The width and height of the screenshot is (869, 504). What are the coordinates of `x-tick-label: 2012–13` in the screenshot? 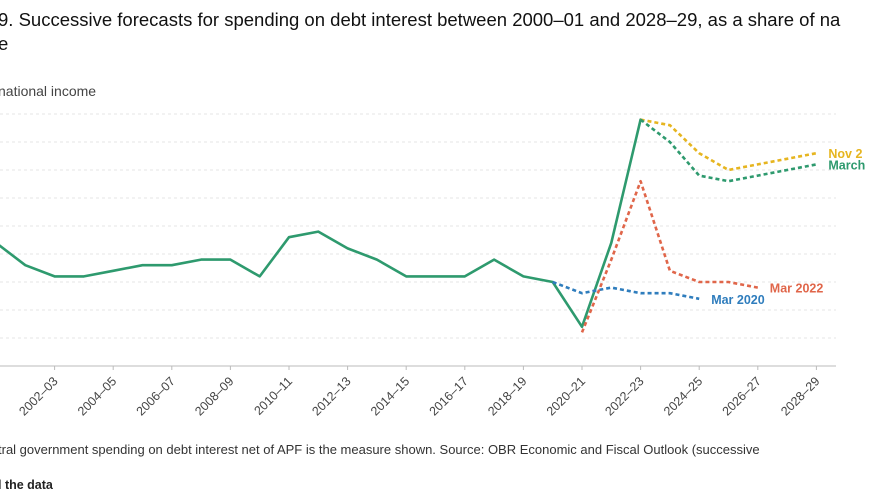 It's located at (331, 396).